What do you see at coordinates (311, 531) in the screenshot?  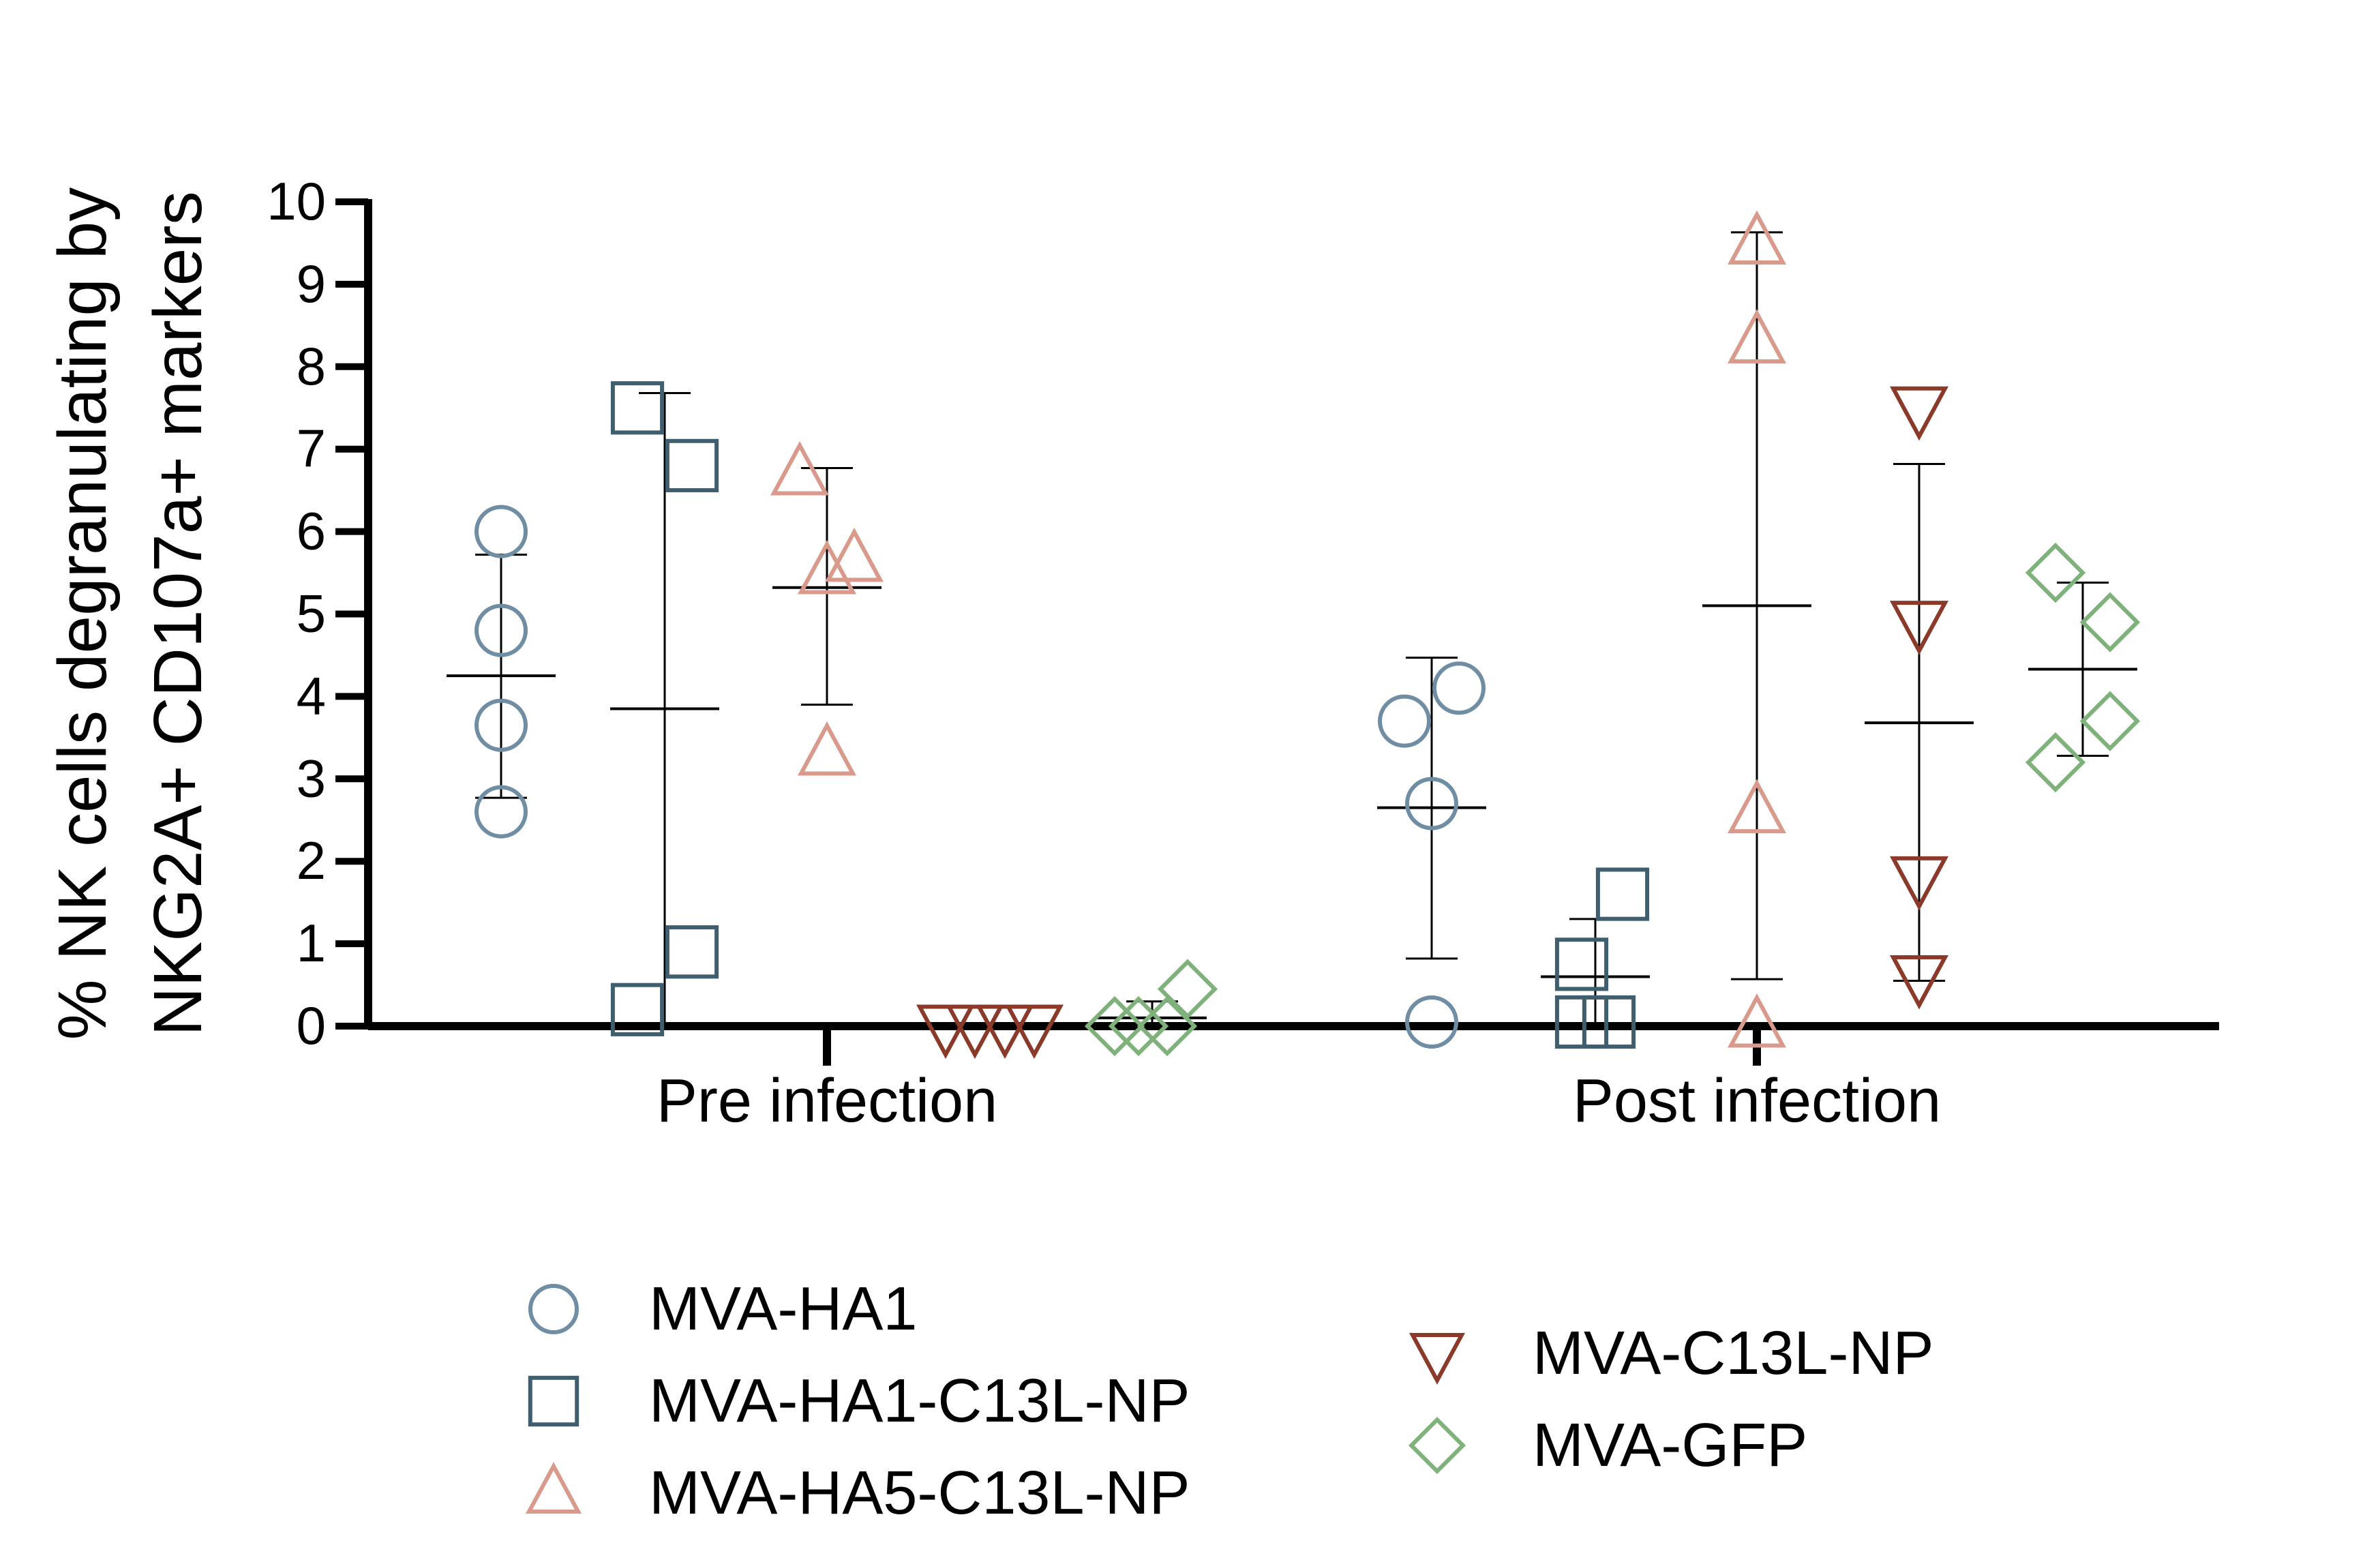 I see `y-tick-label: 6` at bounding box center [311, 531].